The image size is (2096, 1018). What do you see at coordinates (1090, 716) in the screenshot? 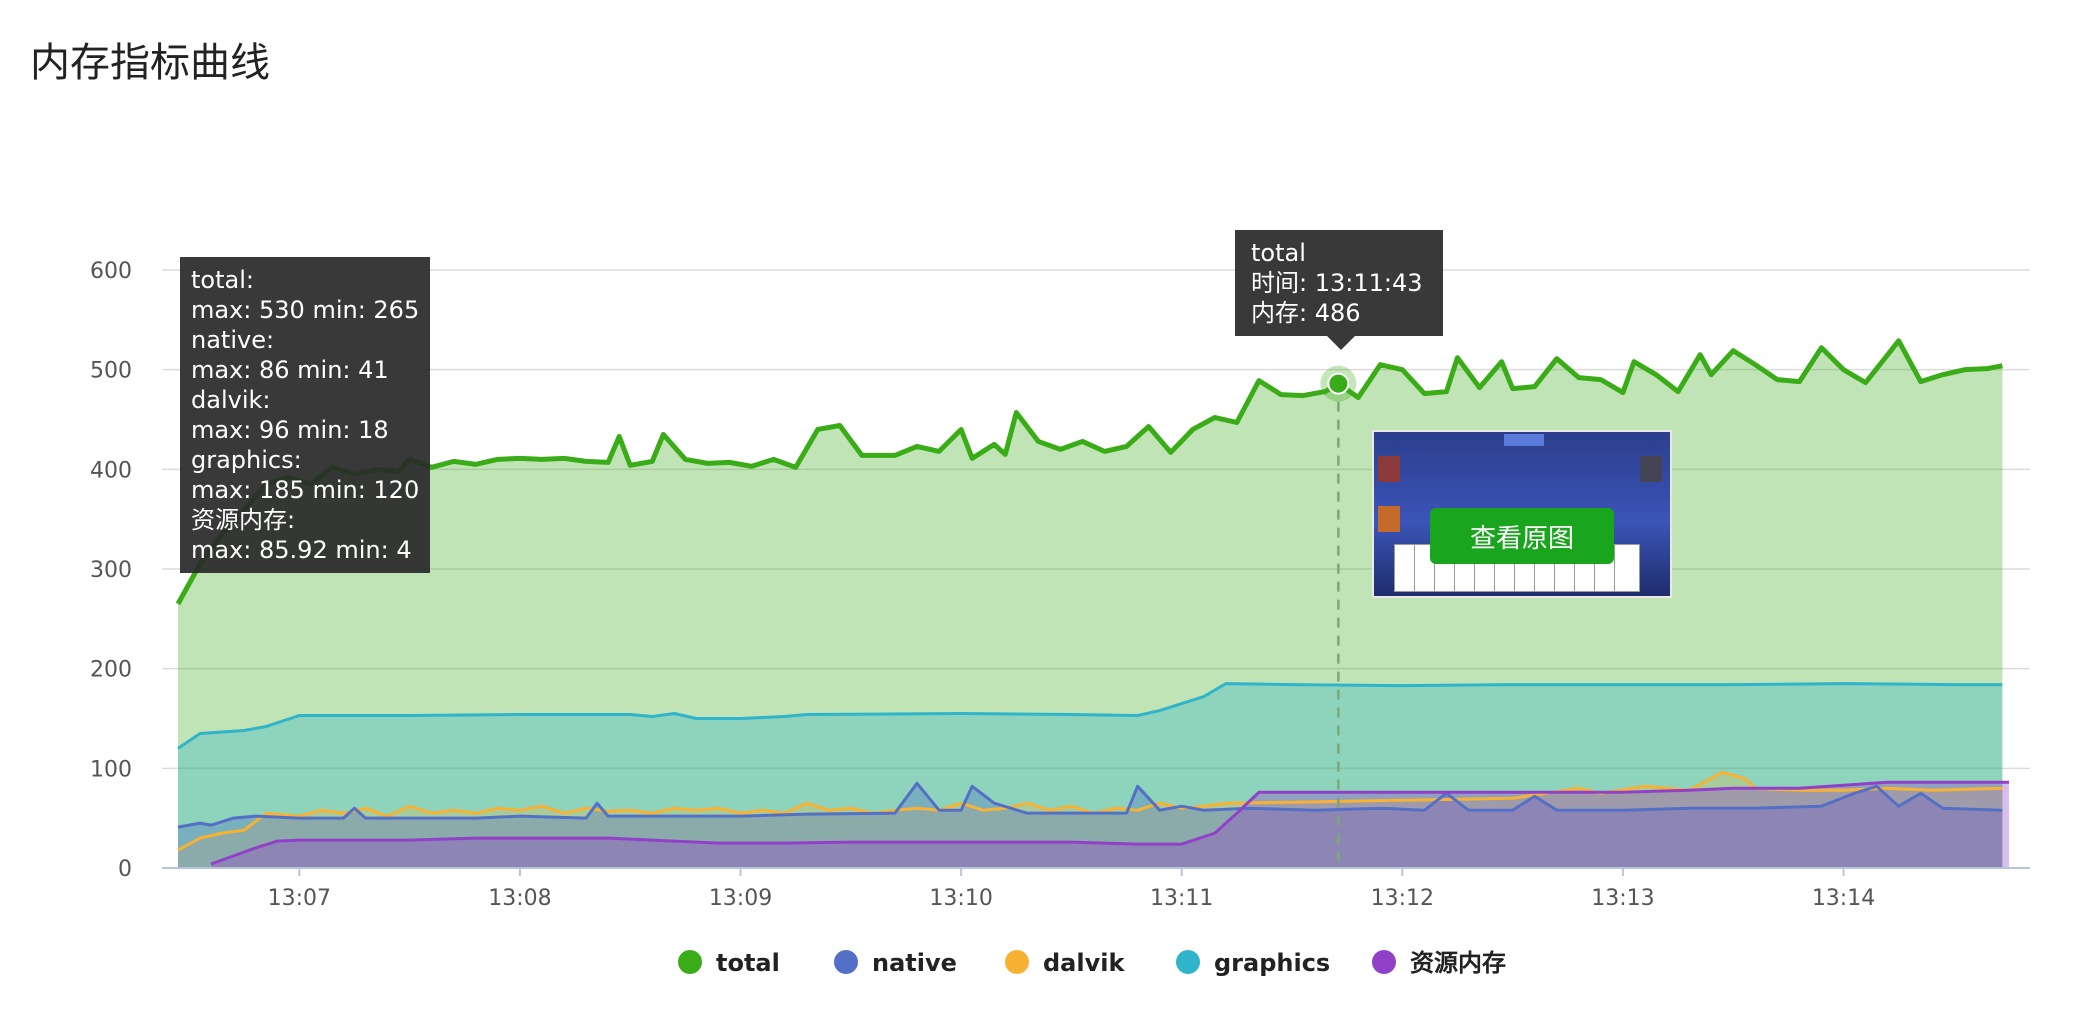
I see `line-graphics` at bounding box center [1090, 716].